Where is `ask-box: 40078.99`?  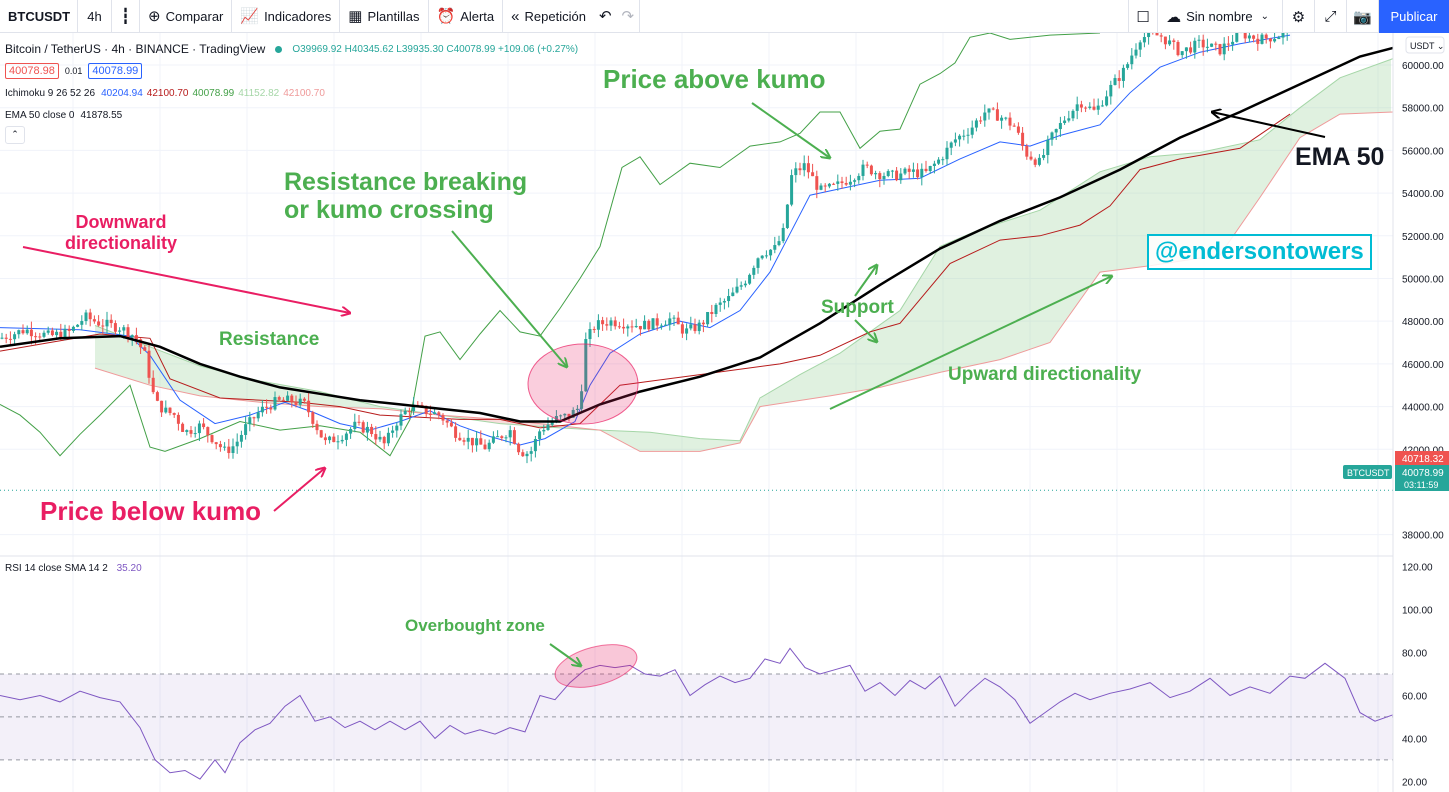 ask-box: 40078.99 is located at coordinates (115, 71).